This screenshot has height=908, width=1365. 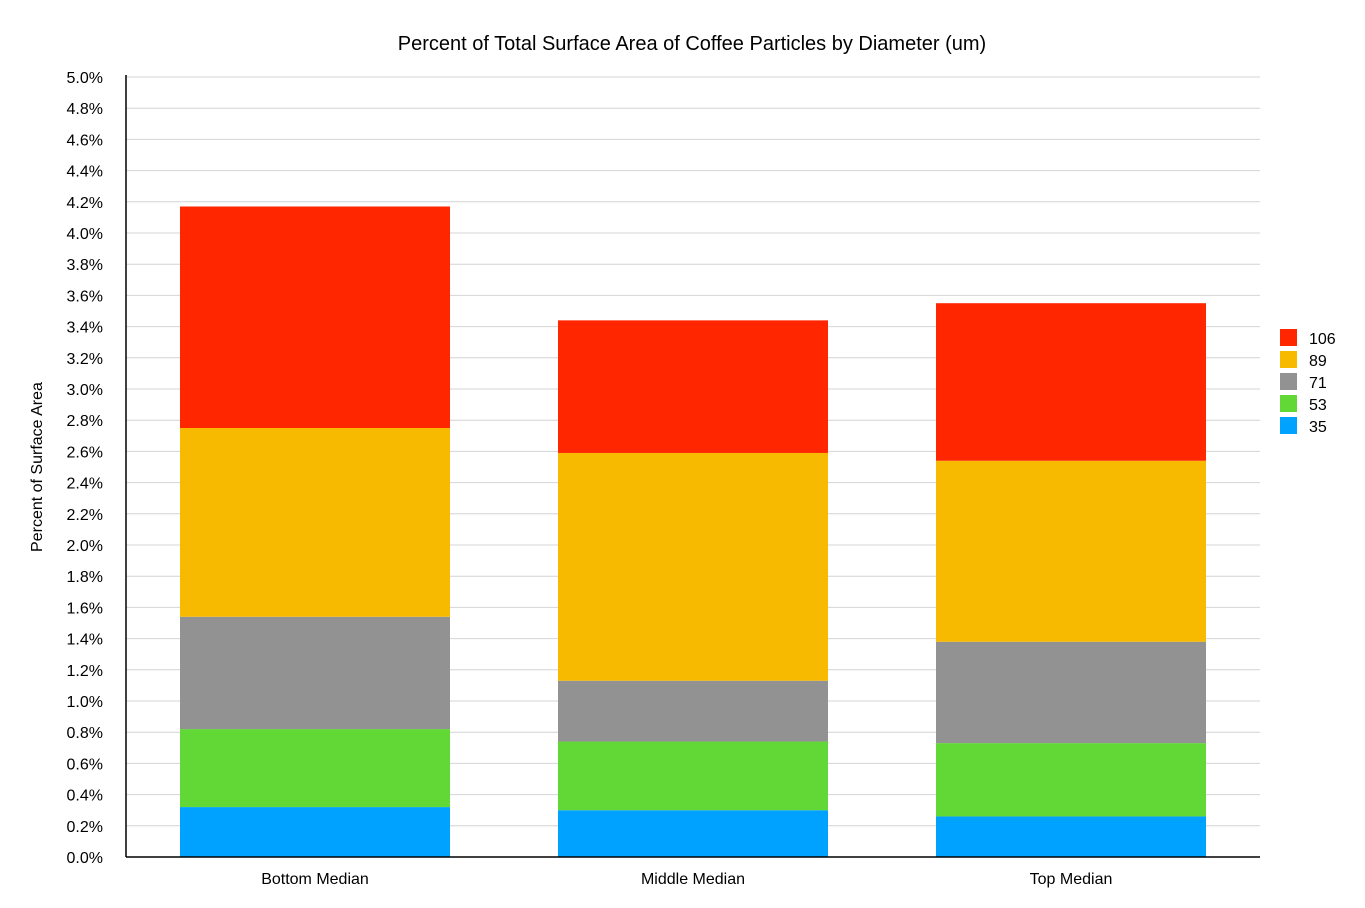 What do you see at coordinates (85, 733) in the screenshot?
I see `y-tick-label: 0.8%` at bounding box center [85, 733].